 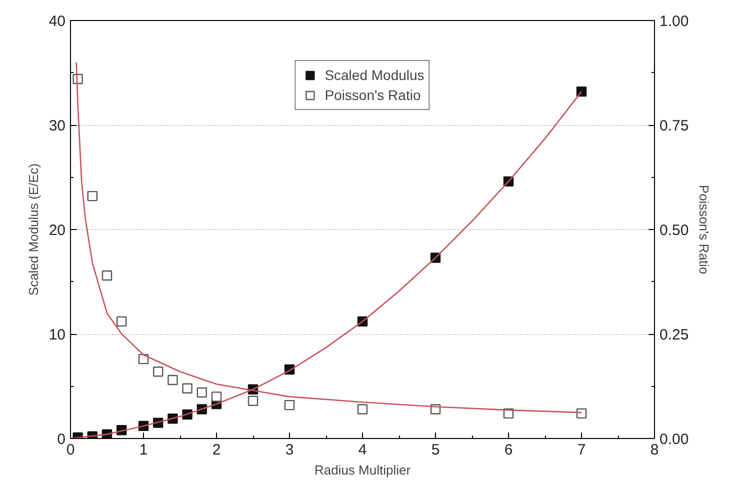 I want to click on x-axis-title: Radius Multiplier, so click(x=363, y=470).